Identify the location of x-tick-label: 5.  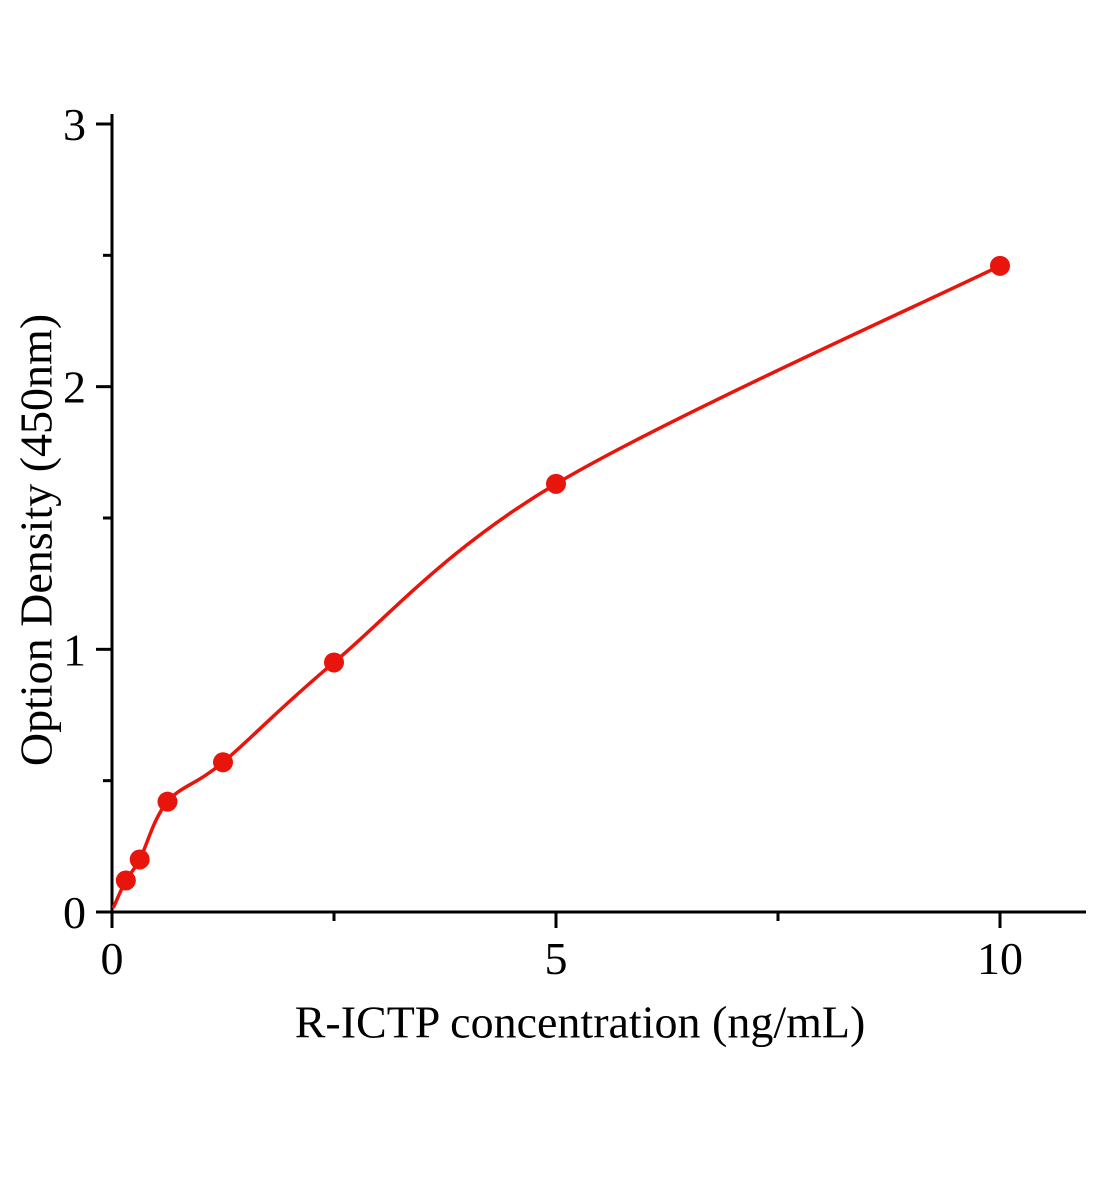
(556, 958).